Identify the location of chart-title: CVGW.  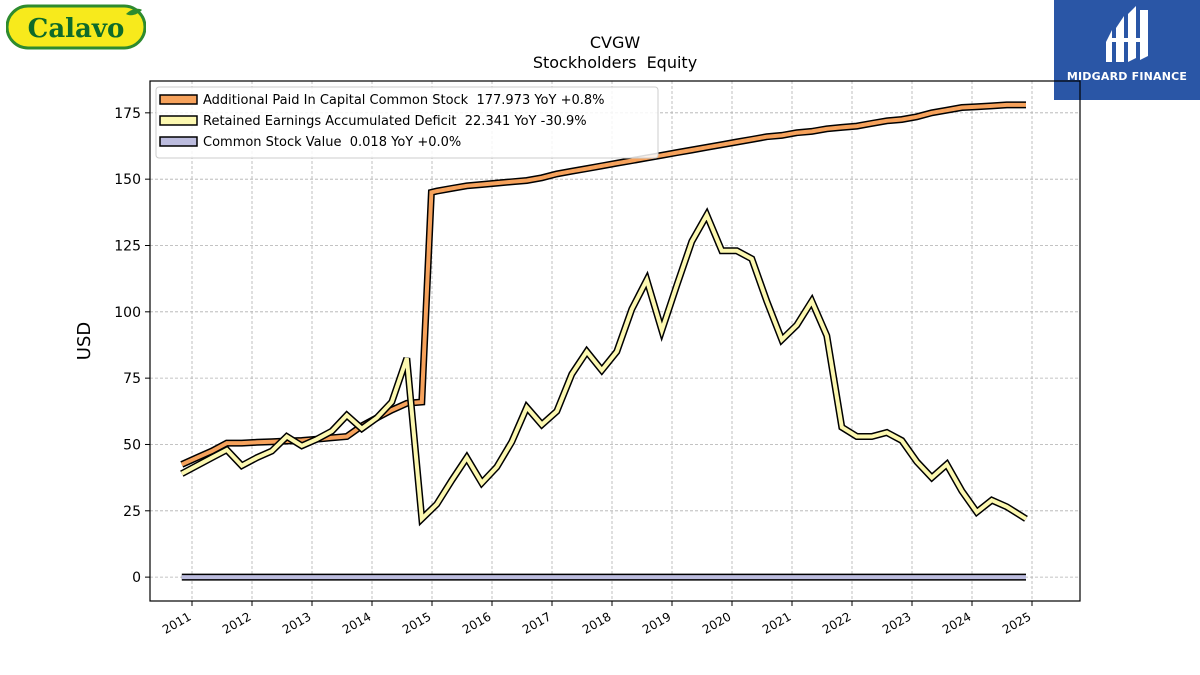
(615, 42).